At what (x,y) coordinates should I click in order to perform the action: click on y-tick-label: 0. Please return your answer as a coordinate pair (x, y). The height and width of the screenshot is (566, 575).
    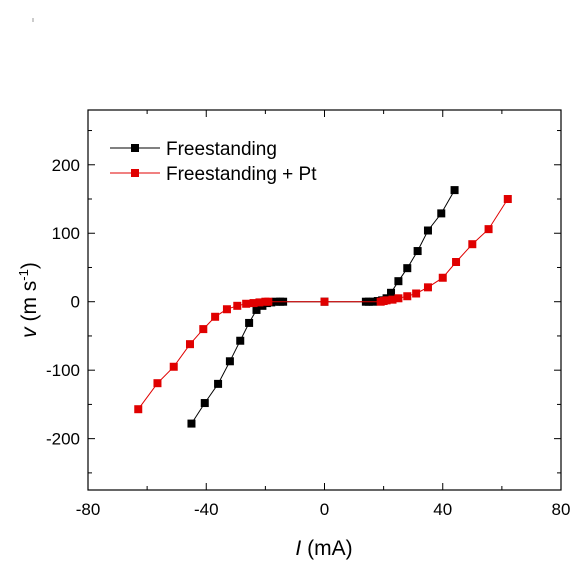
    Looking at the image, I should click on (75, 302).